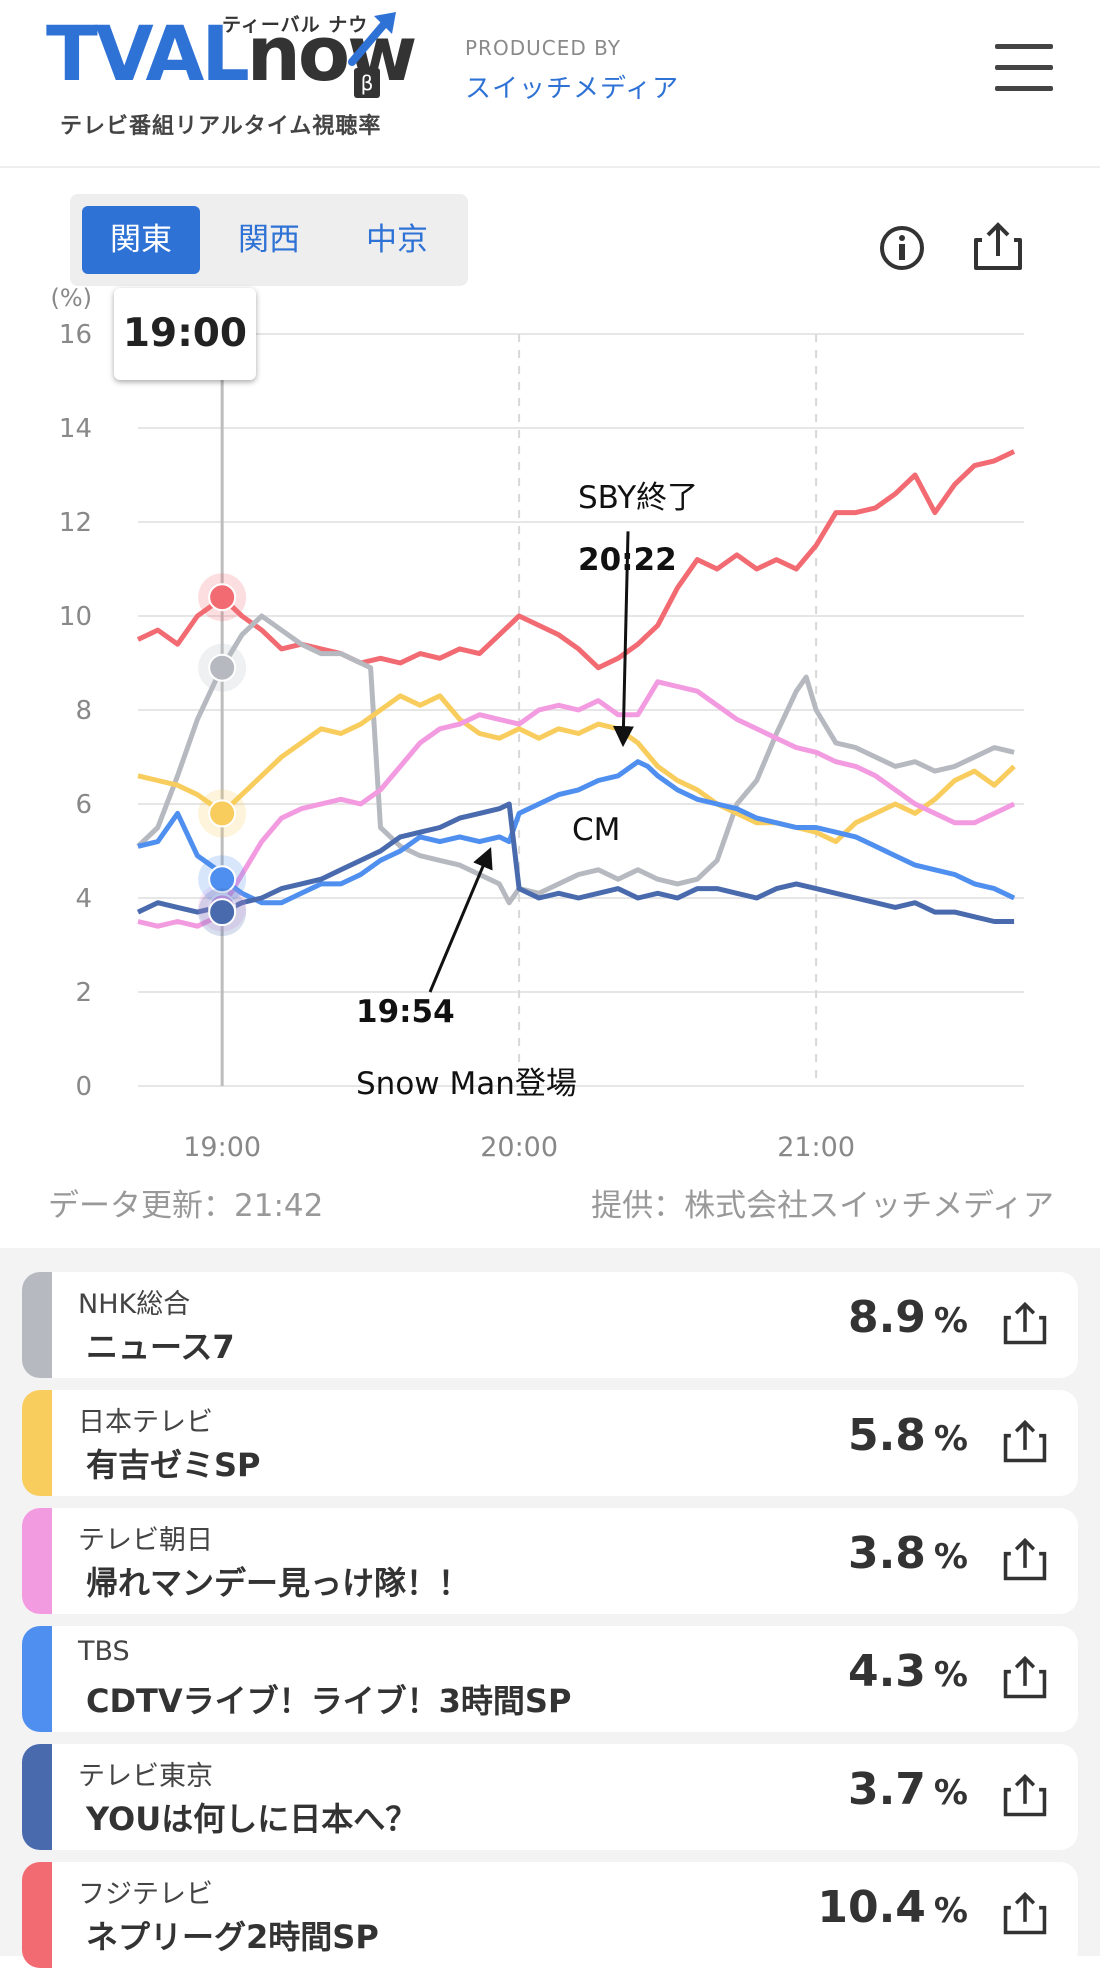  I want to click on annotation-time-1954: 19:54, so click(405, 1012).